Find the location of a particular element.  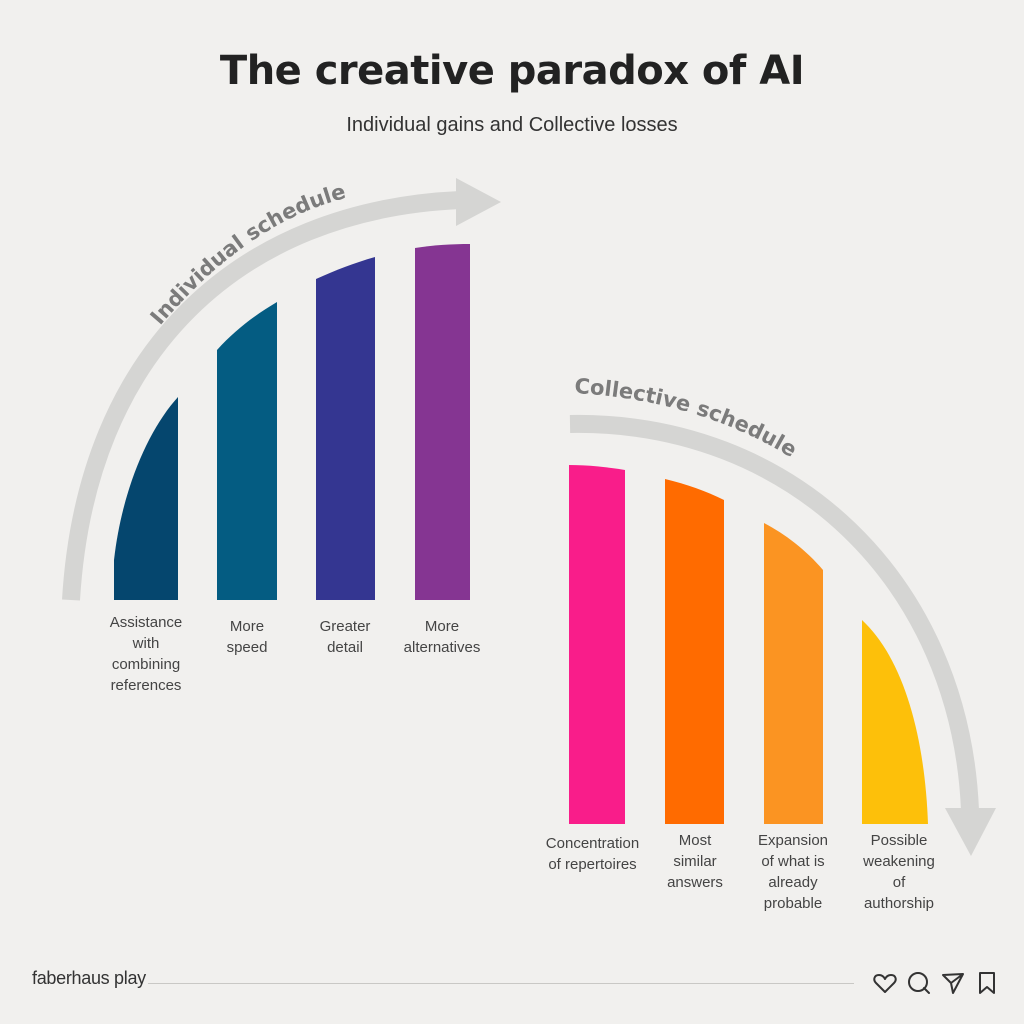

footer-divider is located at coordinates (501, 983).